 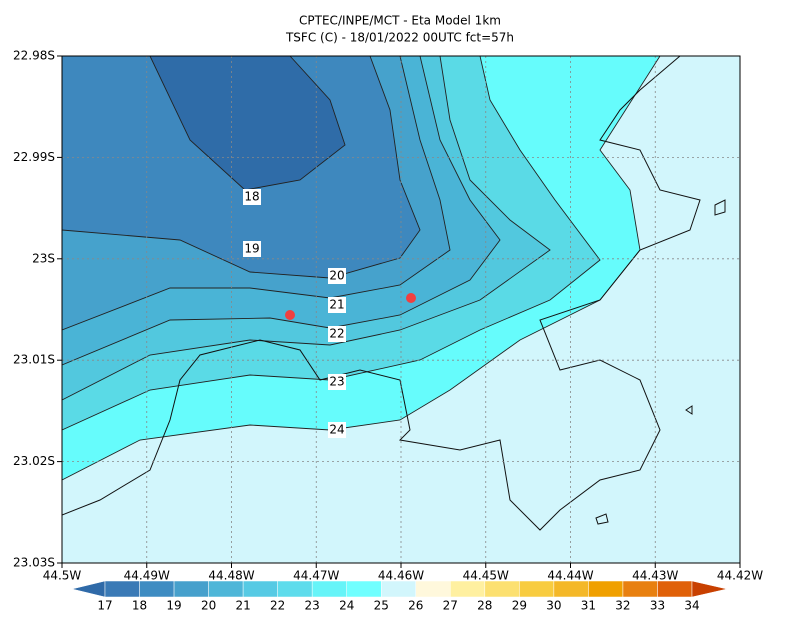 What do you see at coordinates (381, 606) in the screenshot?
I see `colorbar-label: 25` at bounding box center [381, 606].